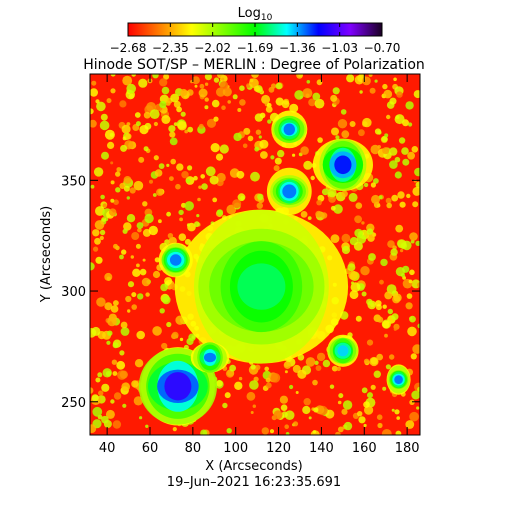 This screenshot has width=509, height=516. What do you see at coordinates (212, 48) in the screenshot?
I see `colorbar-tick-label: −2.02` at bounding box center [212, 48].